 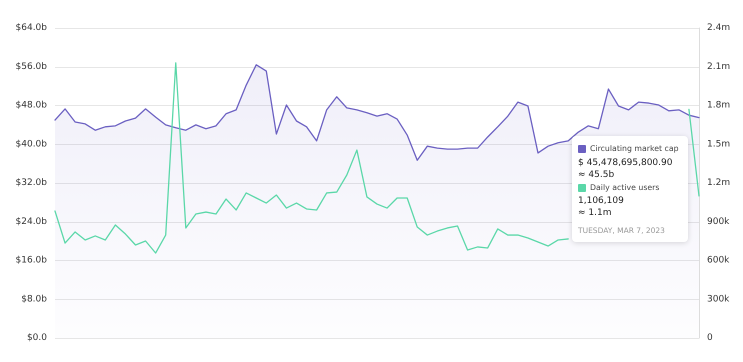 What do you see at coordinates (32, 67) in the screenshot?
I see `y-tick-label: $56.0b` at bounding box center [32, 67].